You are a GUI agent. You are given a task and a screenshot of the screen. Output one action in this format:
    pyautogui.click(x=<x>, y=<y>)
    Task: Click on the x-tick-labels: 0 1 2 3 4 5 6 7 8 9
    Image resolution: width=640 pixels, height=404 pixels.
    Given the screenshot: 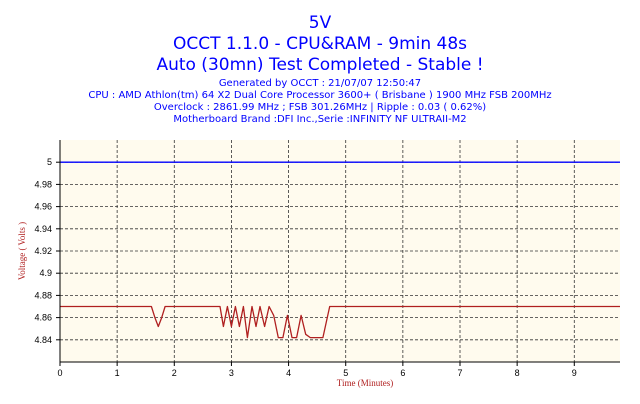 What is the action you would take?
    pyautogui.click(x=316, y=373)
    